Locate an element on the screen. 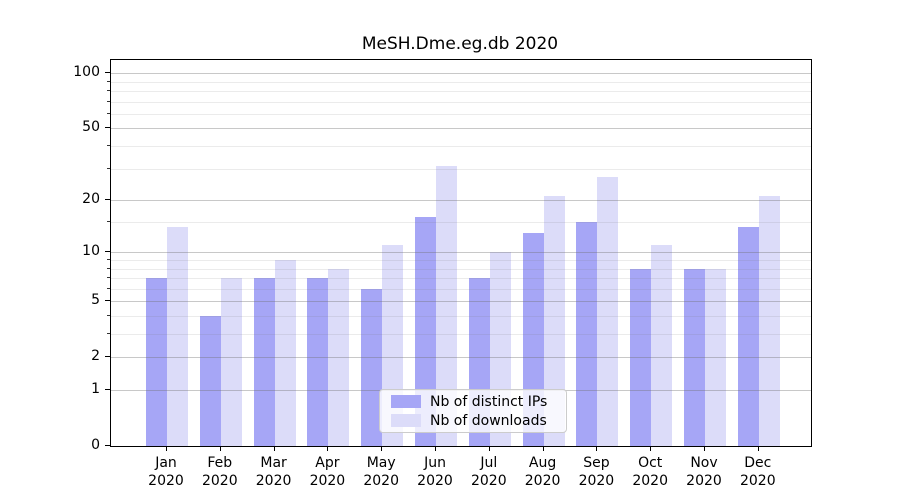  x-tick-label: Aug 2020 is located at coordinates (542, 472).